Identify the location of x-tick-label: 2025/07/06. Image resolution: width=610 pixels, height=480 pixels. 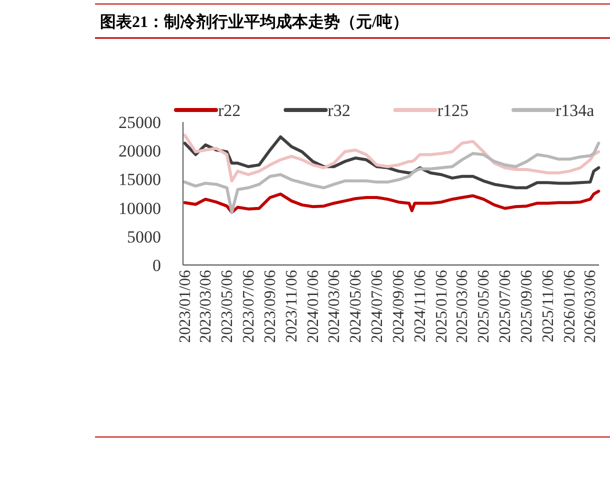
(505, 306).